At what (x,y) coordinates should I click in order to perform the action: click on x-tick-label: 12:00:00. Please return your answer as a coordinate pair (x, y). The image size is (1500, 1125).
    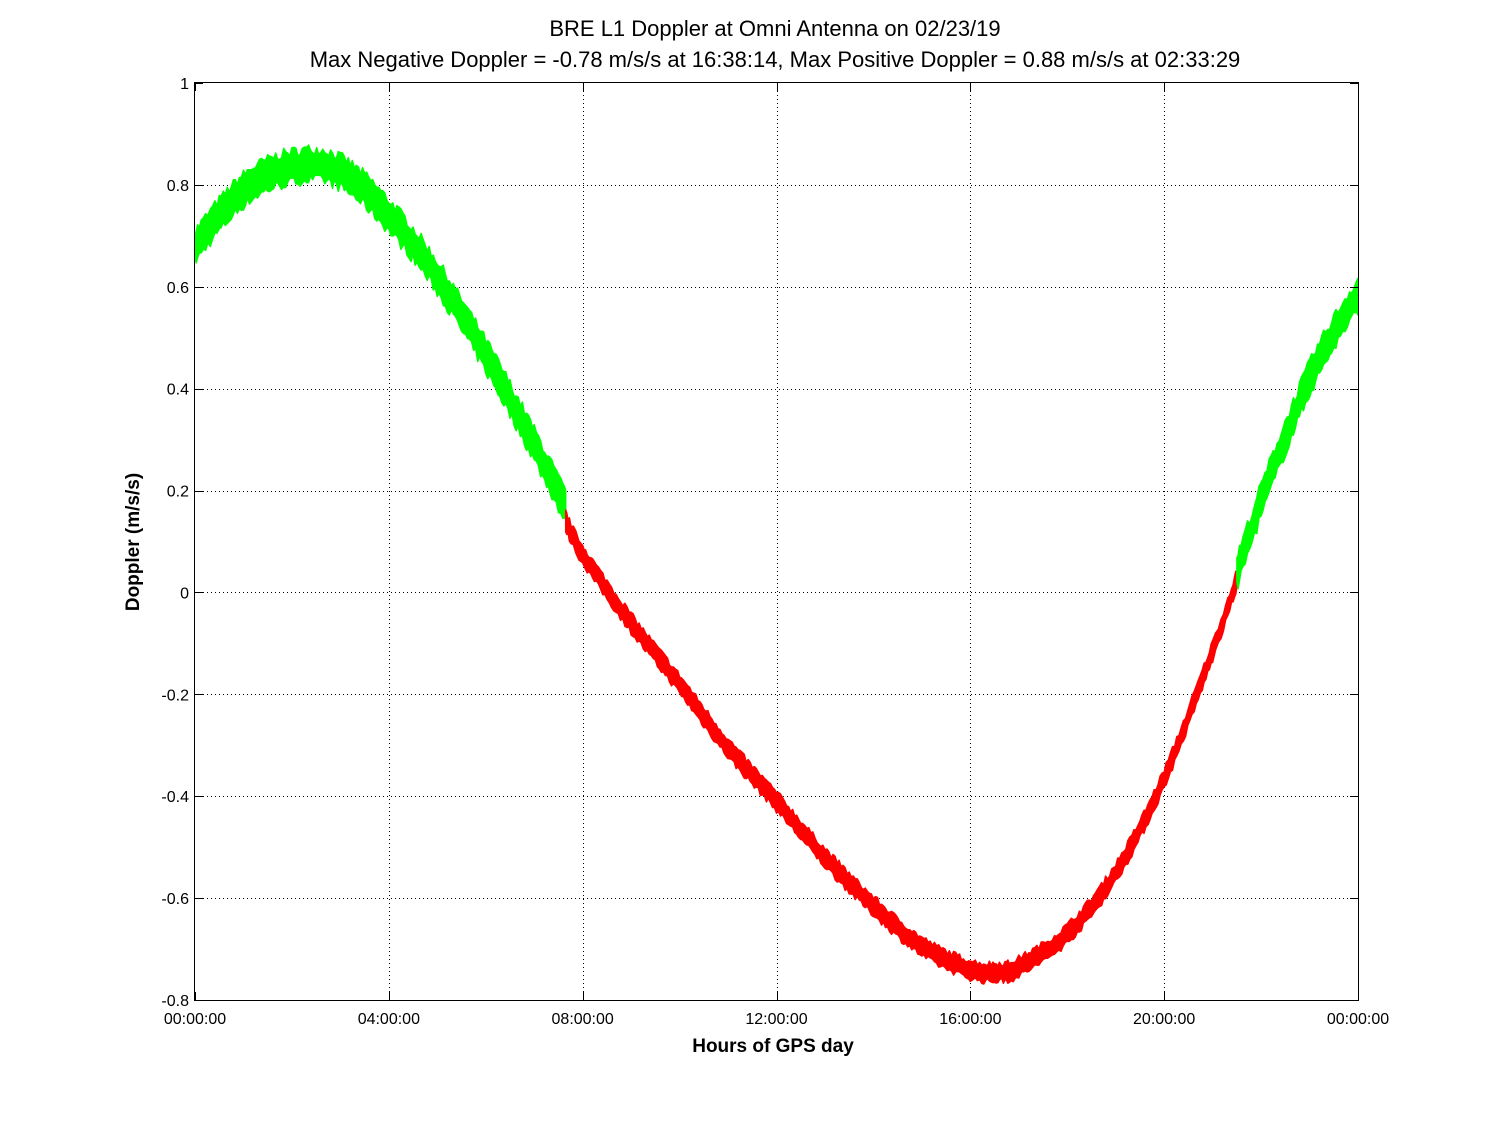
    Looking at the image, I should click on (776, 1019).